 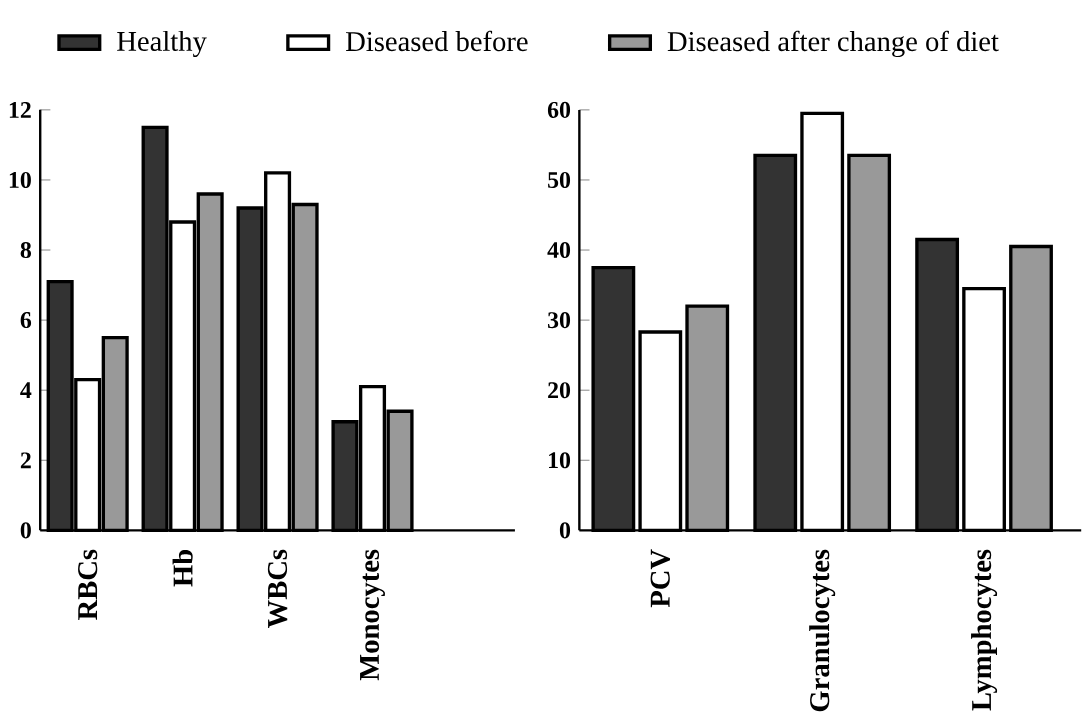 What do you see at coordinates (26, 390) in the screenshot?
I see `y-tick-label: 4` at bounding box center [26, 390].